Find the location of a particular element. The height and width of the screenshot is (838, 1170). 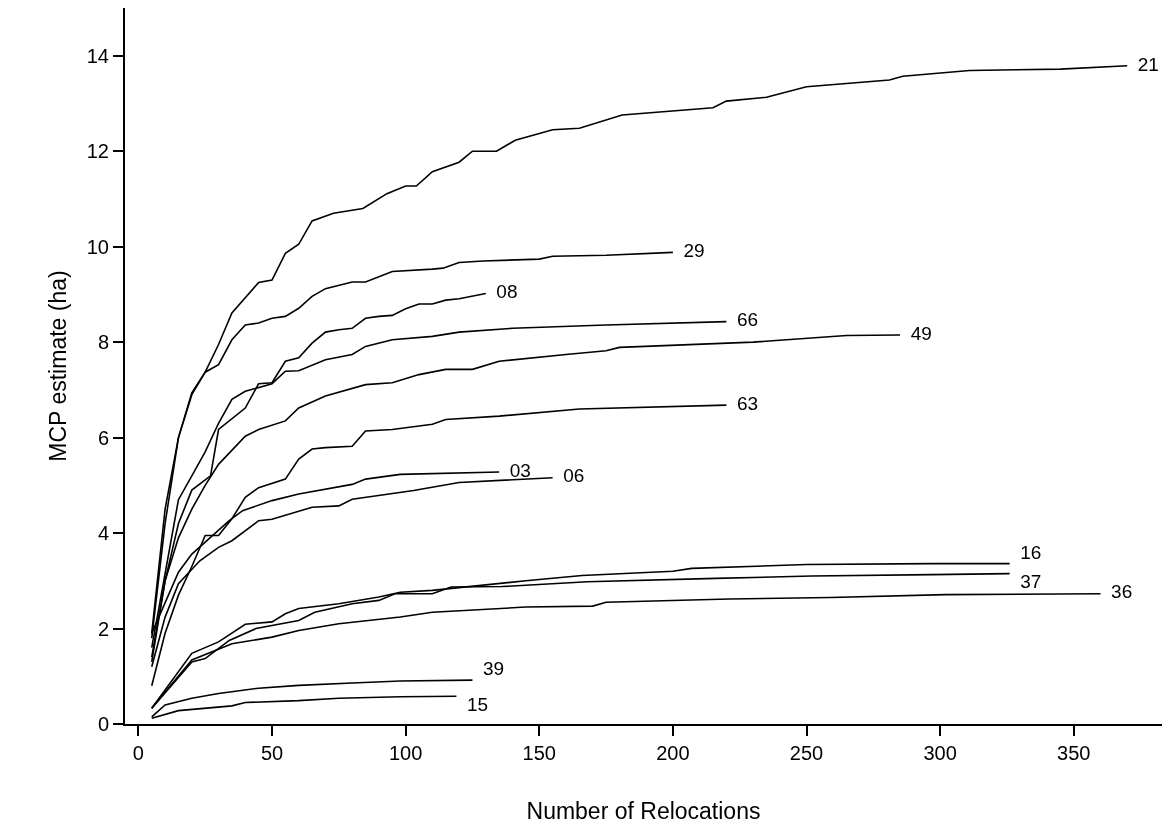

series-label: 36 is located at coordinates (1116, 592).